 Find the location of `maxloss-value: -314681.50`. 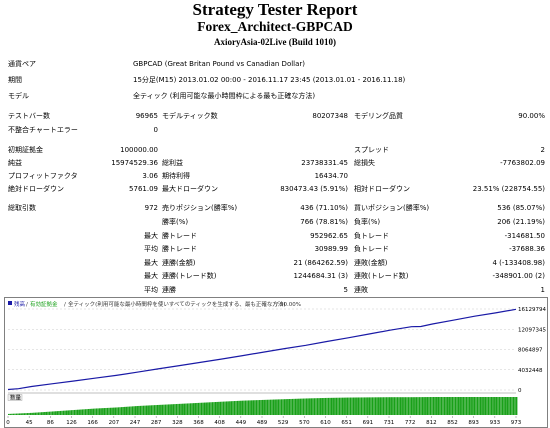

maxloss-value: -314681.50 is located at coordinates (524, 236).